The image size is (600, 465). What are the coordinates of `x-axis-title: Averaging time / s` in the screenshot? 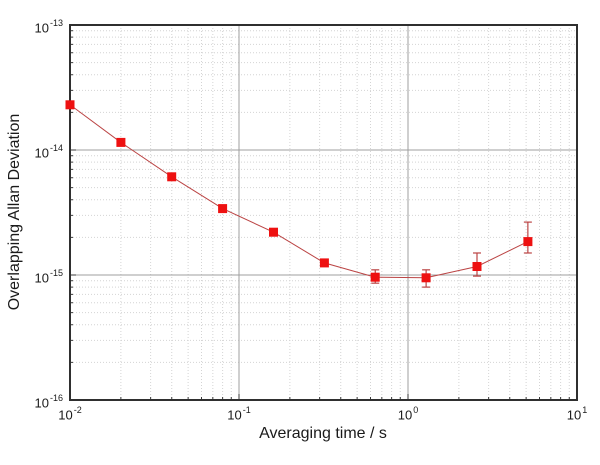 It's located at (323, 433).